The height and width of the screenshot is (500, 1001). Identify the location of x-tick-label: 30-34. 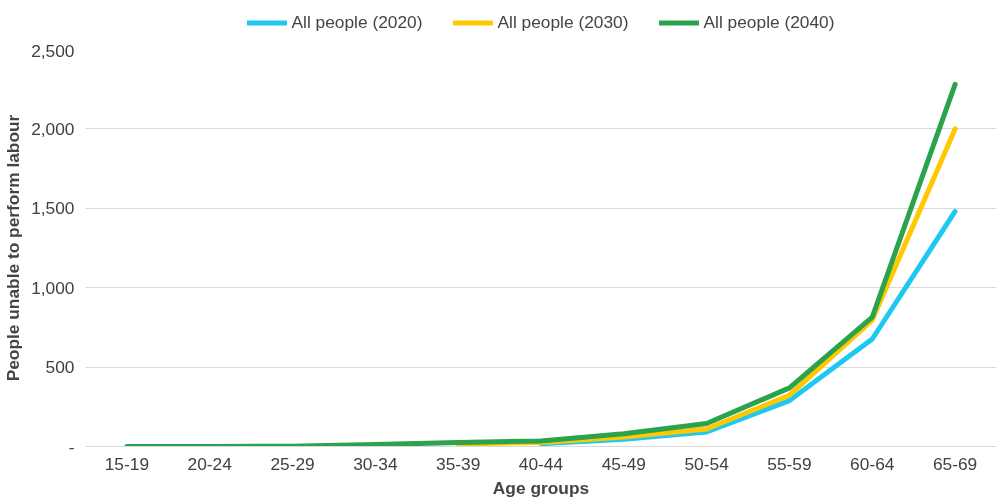
(375, 463).